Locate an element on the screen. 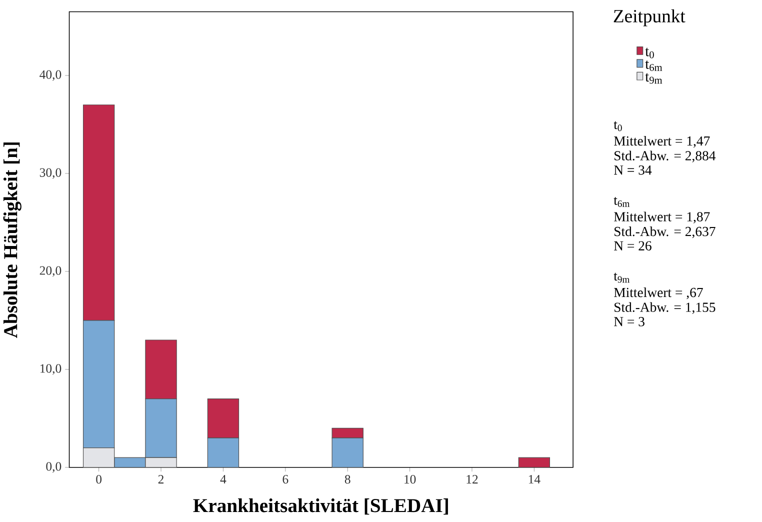 Image resolution: width=762 pixels, height=522 pixels. text: t$_{6m}$ is located at coordinates (622, 201).